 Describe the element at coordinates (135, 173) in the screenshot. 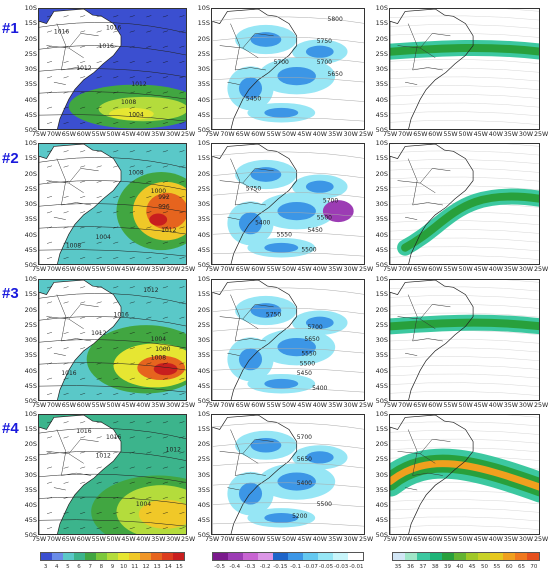

I see `isobar-label: 1008` at that location.